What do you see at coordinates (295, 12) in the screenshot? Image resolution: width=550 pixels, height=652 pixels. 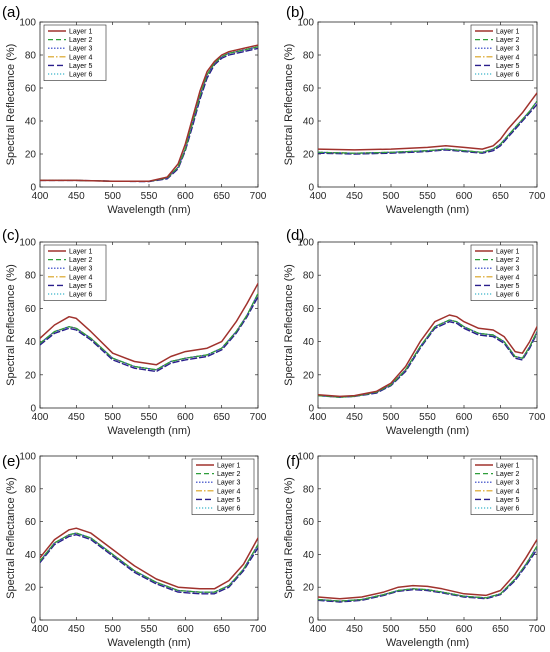 I see `panel-label: (b)` at bounding box center [295, 12].